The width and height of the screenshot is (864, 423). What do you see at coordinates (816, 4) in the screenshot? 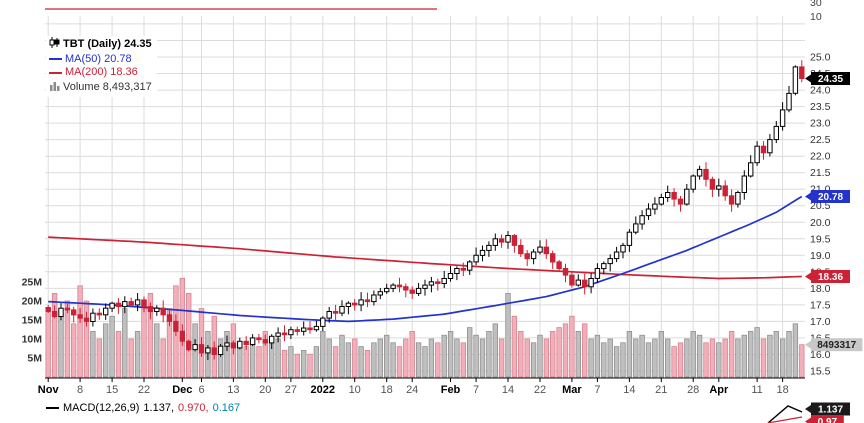
I see `upper-panel-scale-label-30: 30` at bounding box center [816, 4].